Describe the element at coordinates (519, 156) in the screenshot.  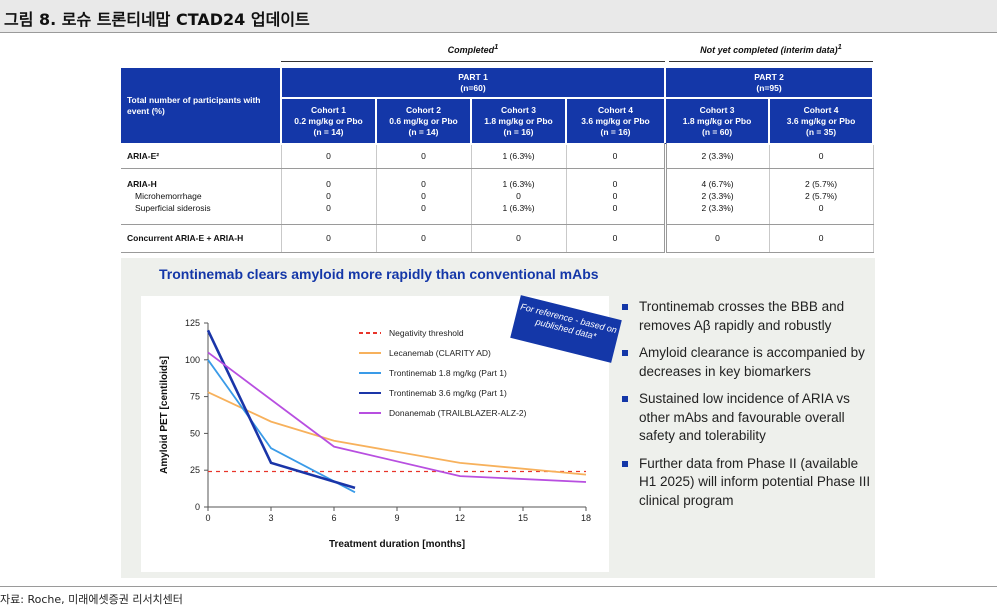
I see `table-cell: 1 (6.3%)` at that location.